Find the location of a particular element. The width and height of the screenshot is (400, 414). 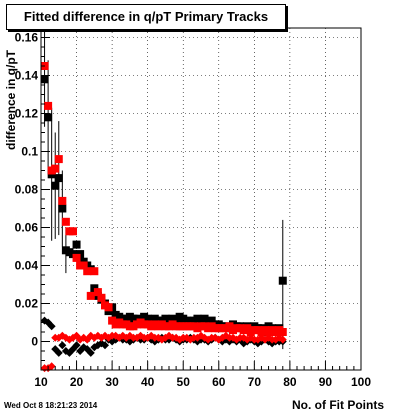

x-tick-label: 90 is located at coordinates (326, 382).